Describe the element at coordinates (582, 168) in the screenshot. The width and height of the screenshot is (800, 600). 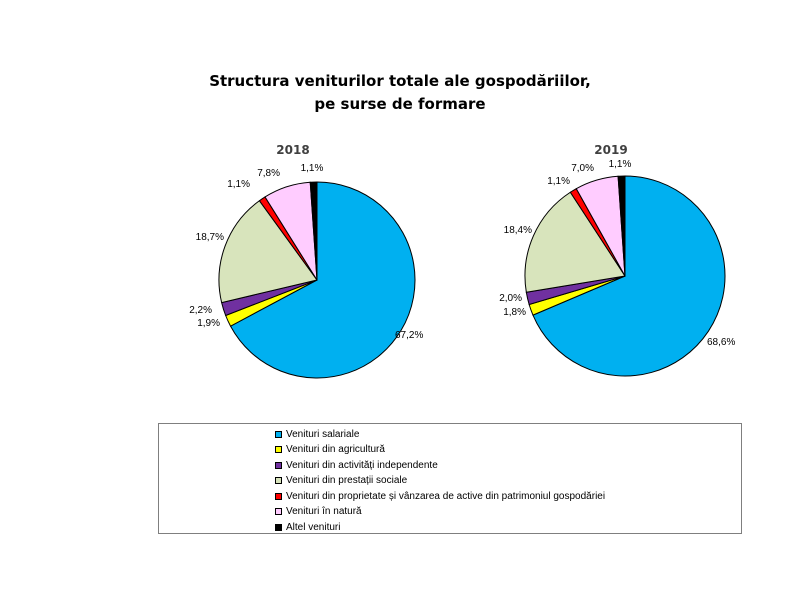
I see `data-label: 7,0%` at that location.